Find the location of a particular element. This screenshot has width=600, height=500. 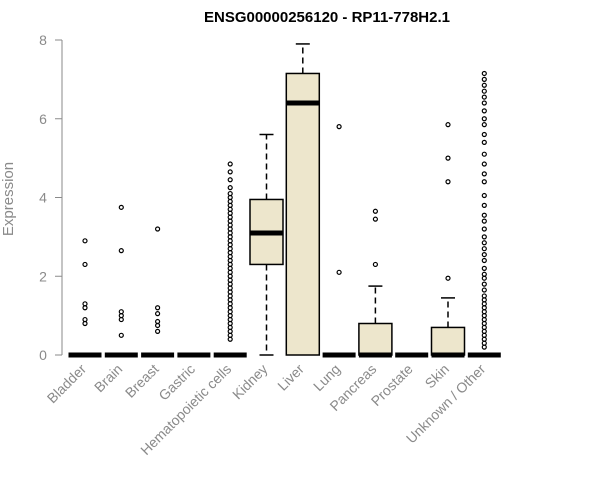

x-category-label: Brain is located at coordinates (108, 378).